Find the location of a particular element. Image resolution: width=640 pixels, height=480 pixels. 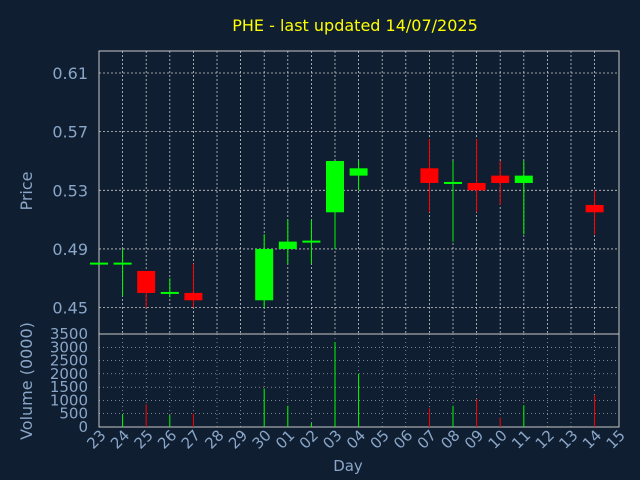

x-tick-label: 02 is located at coordinates (309, 439).